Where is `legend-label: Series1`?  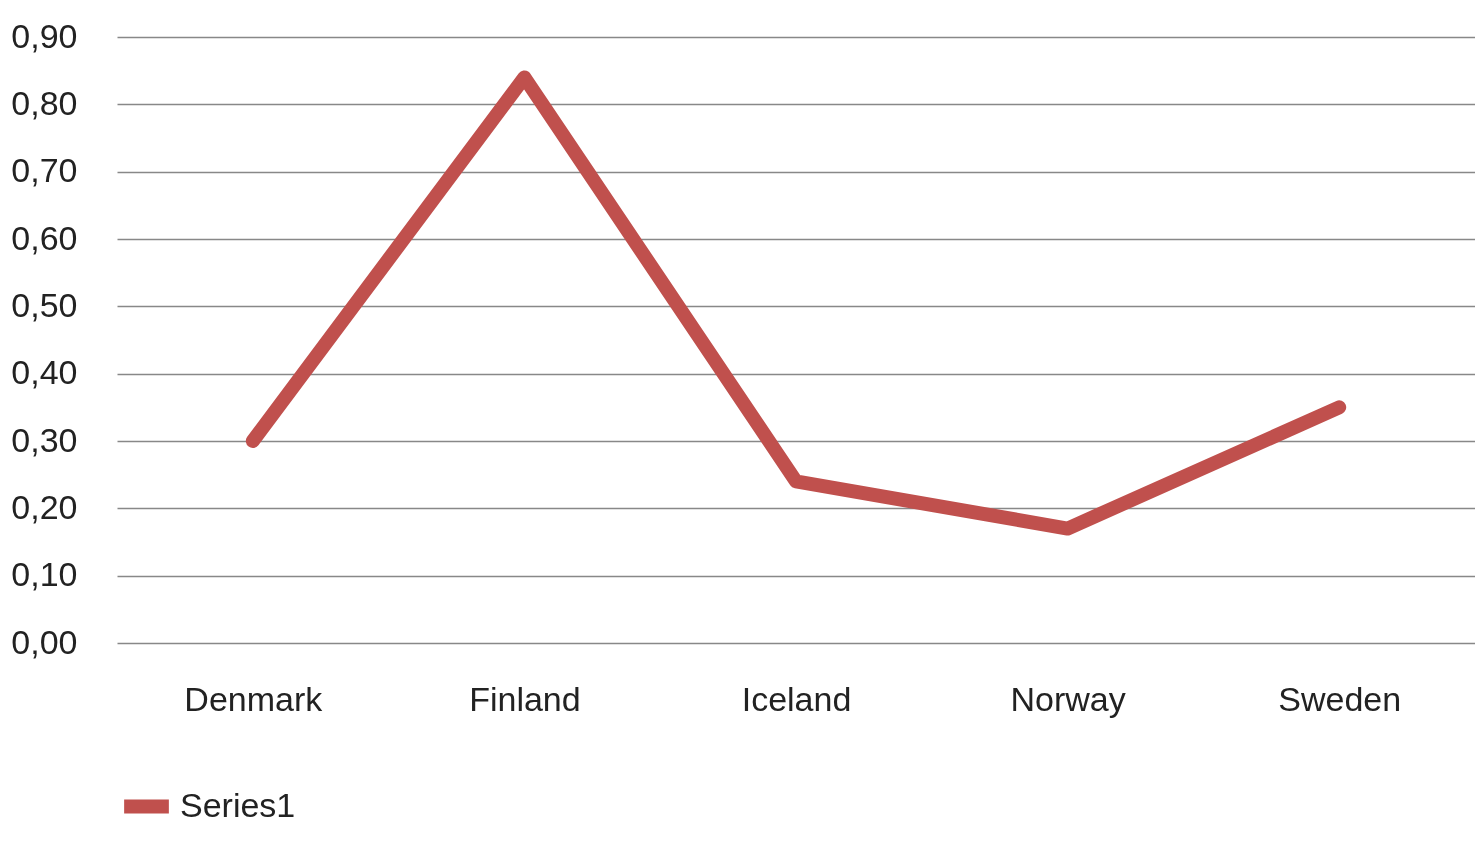
legend-label: Series1 is located at coordinates (238, 804).